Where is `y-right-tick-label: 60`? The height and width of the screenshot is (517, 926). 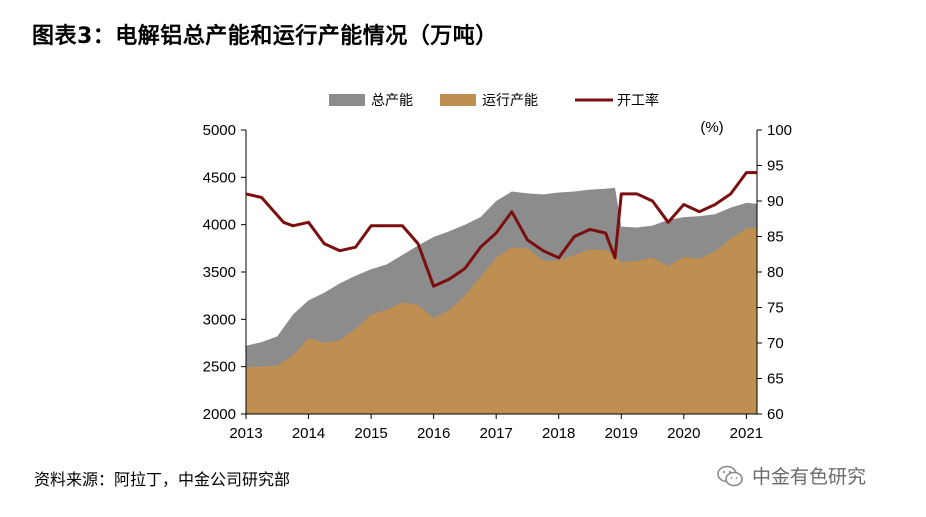 y-right-tick-label: 60 is located at coordinates (775, 414).